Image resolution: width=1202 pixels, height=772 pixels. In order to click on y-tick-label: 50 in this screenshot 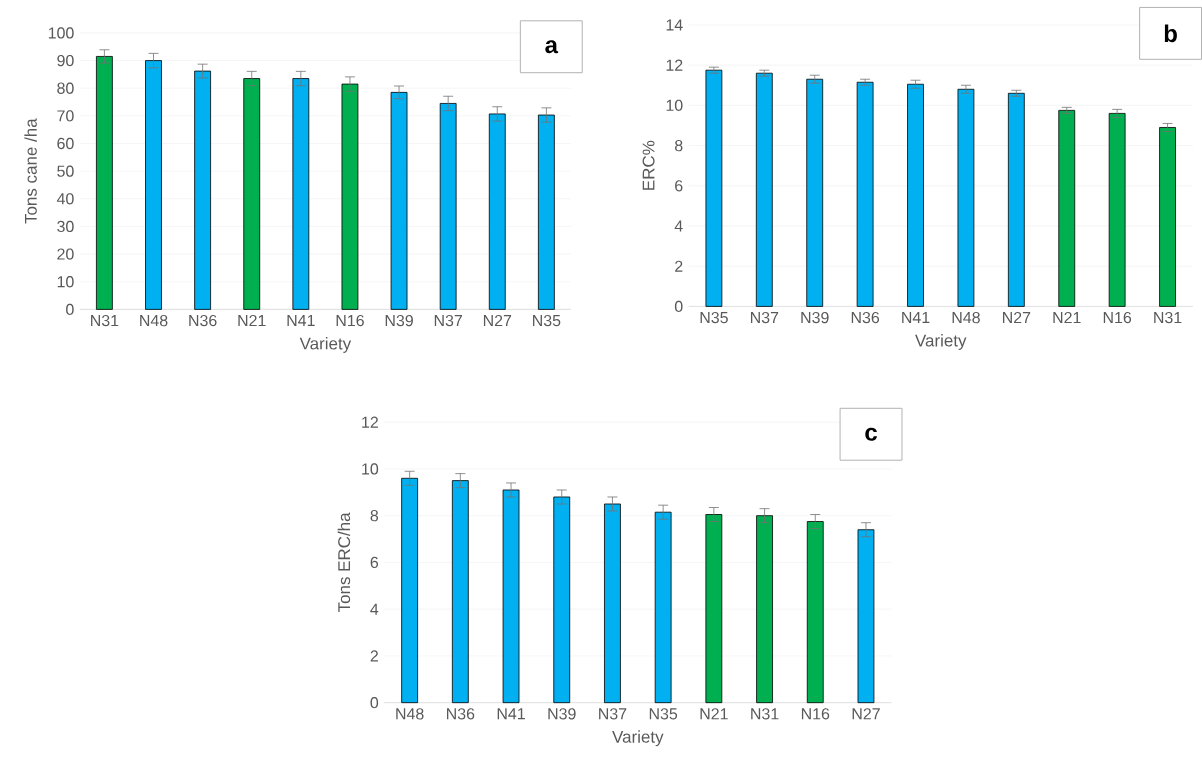, I will do `click(65, 171)`.